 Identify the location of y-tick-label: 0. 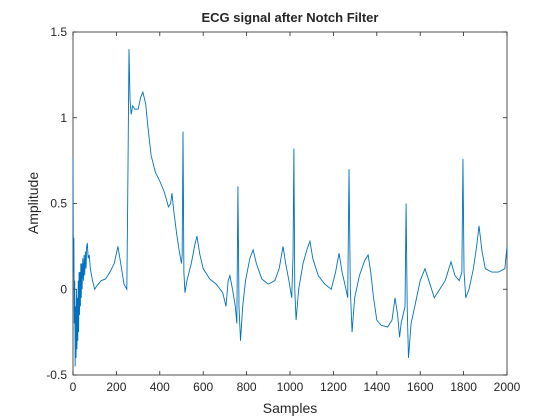
(63, 289).